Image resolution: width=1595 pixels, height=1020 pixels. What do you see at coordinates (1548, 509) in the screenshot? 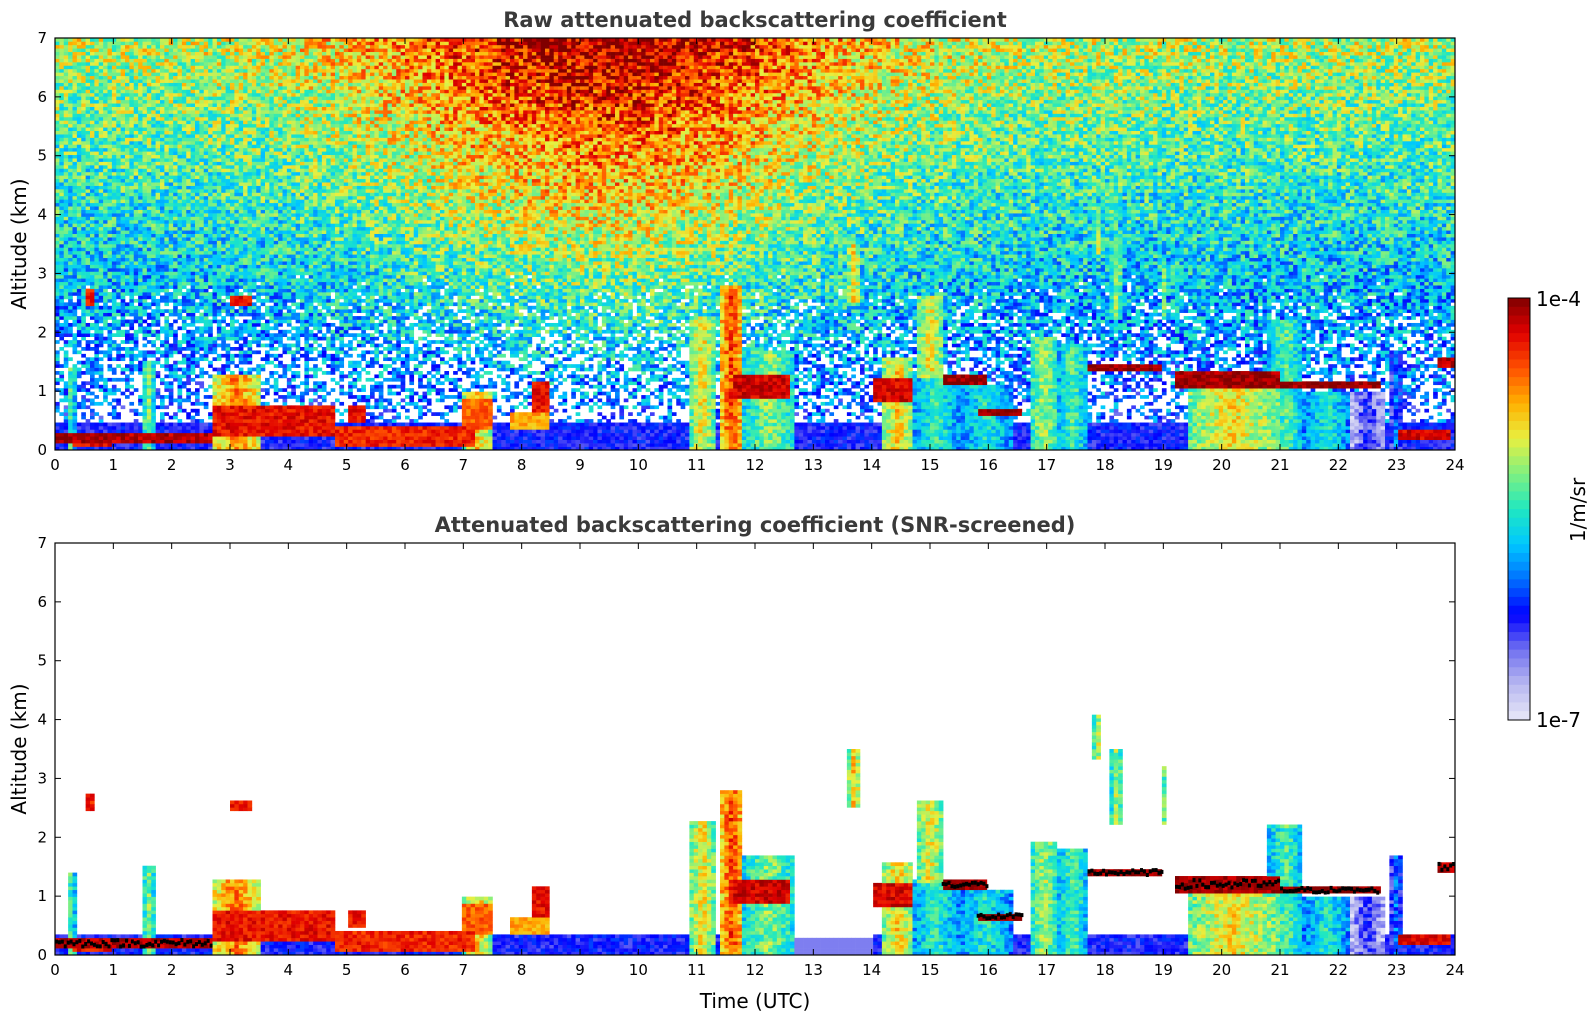
I see `colorbar: 1e-4 1e-7 1/m/sr` at bounding box center [1548, 509].